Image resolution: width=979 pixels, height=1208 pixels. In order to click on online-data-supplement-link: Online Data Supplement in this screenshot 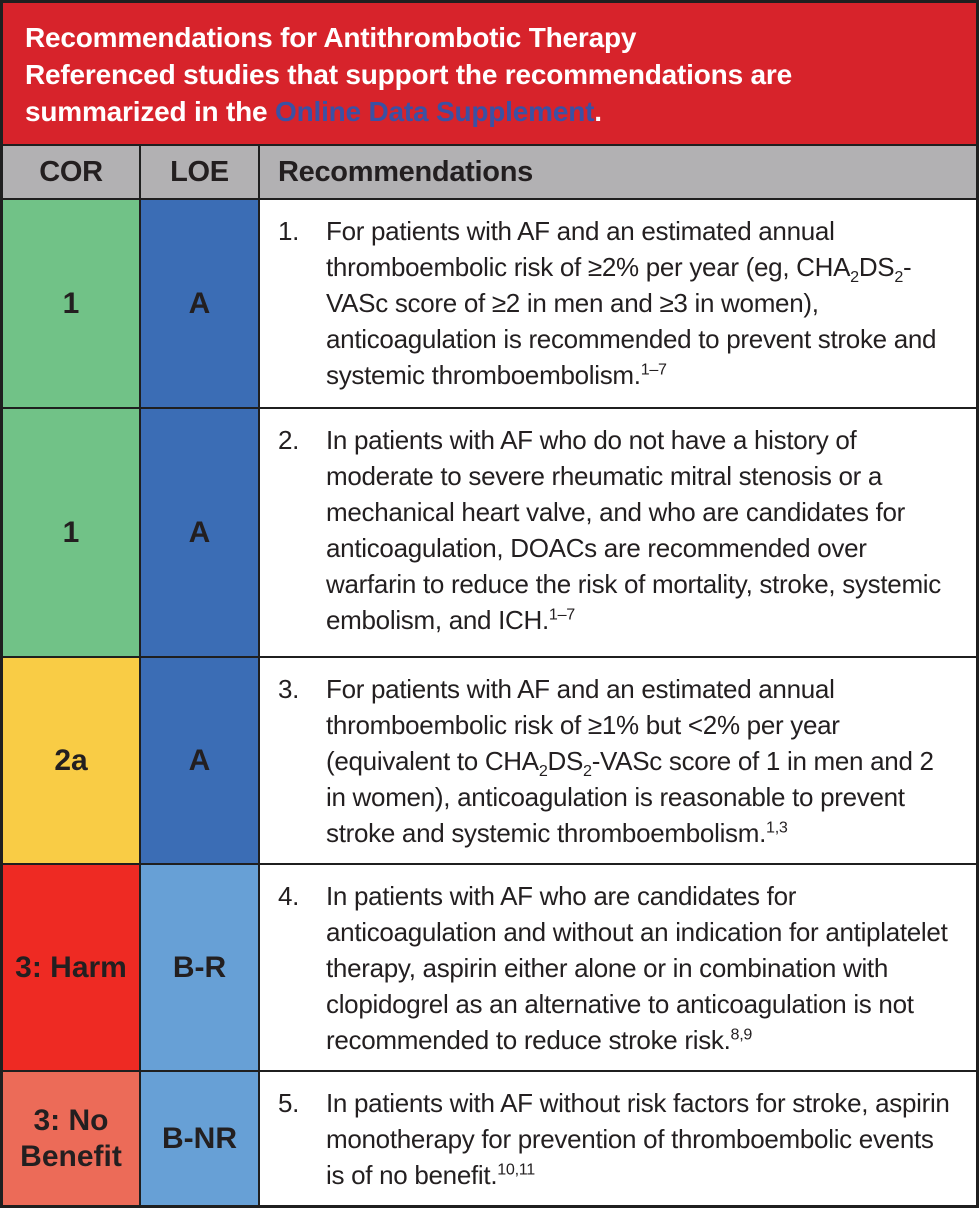, I will do `click(435, 111)`.